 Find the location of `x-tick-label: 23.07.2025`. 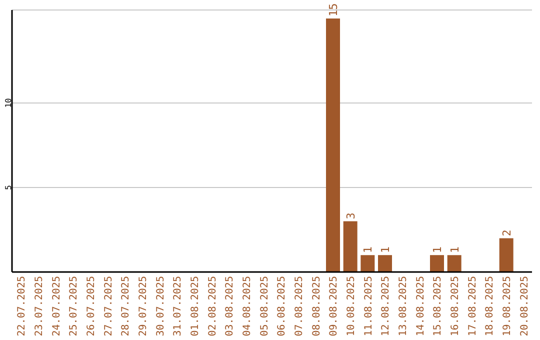

x-tick-label: 23.07.2025 is located at coordinates (39, 306).